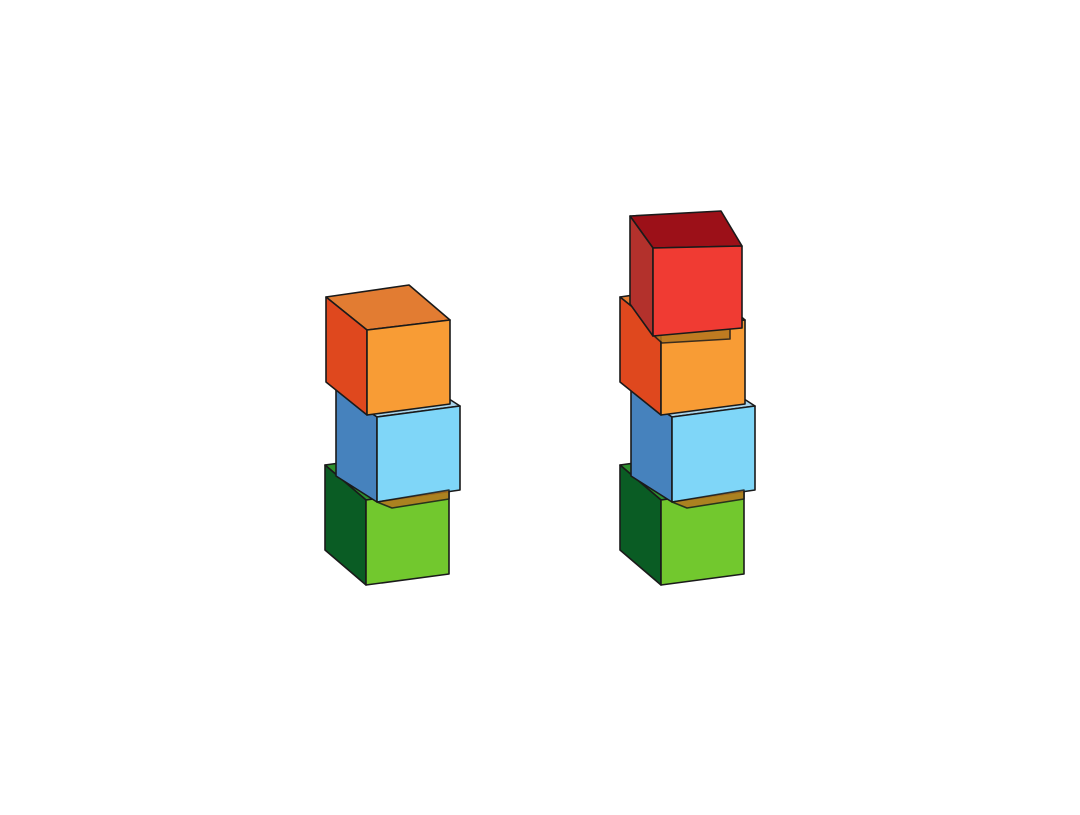  What do you see at coordinates (413, 499) in the screenshot?
I see `left-blue-cube-shadow` at bounding box center [413, 499].